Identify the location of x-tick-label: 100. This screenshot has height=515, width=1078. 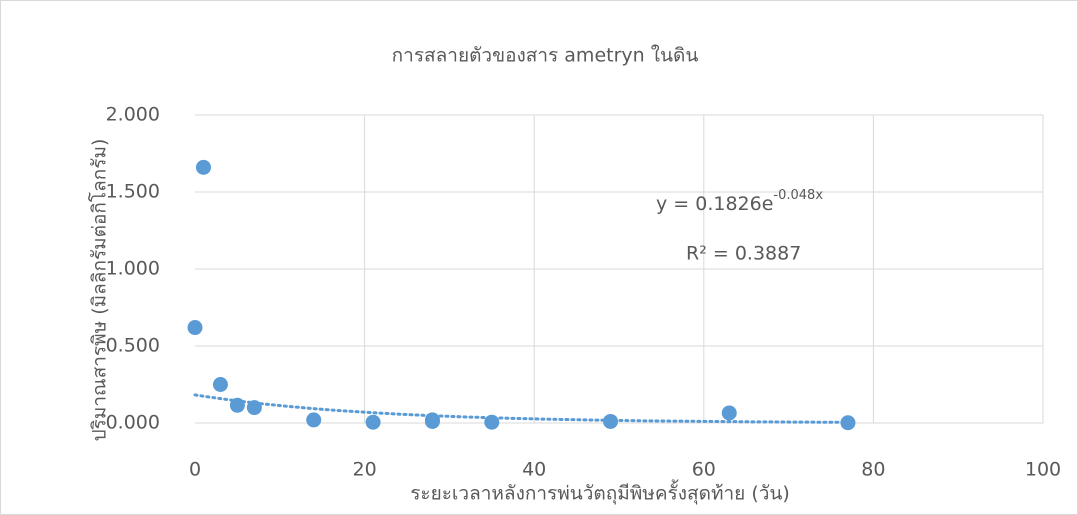
(1043, 470).